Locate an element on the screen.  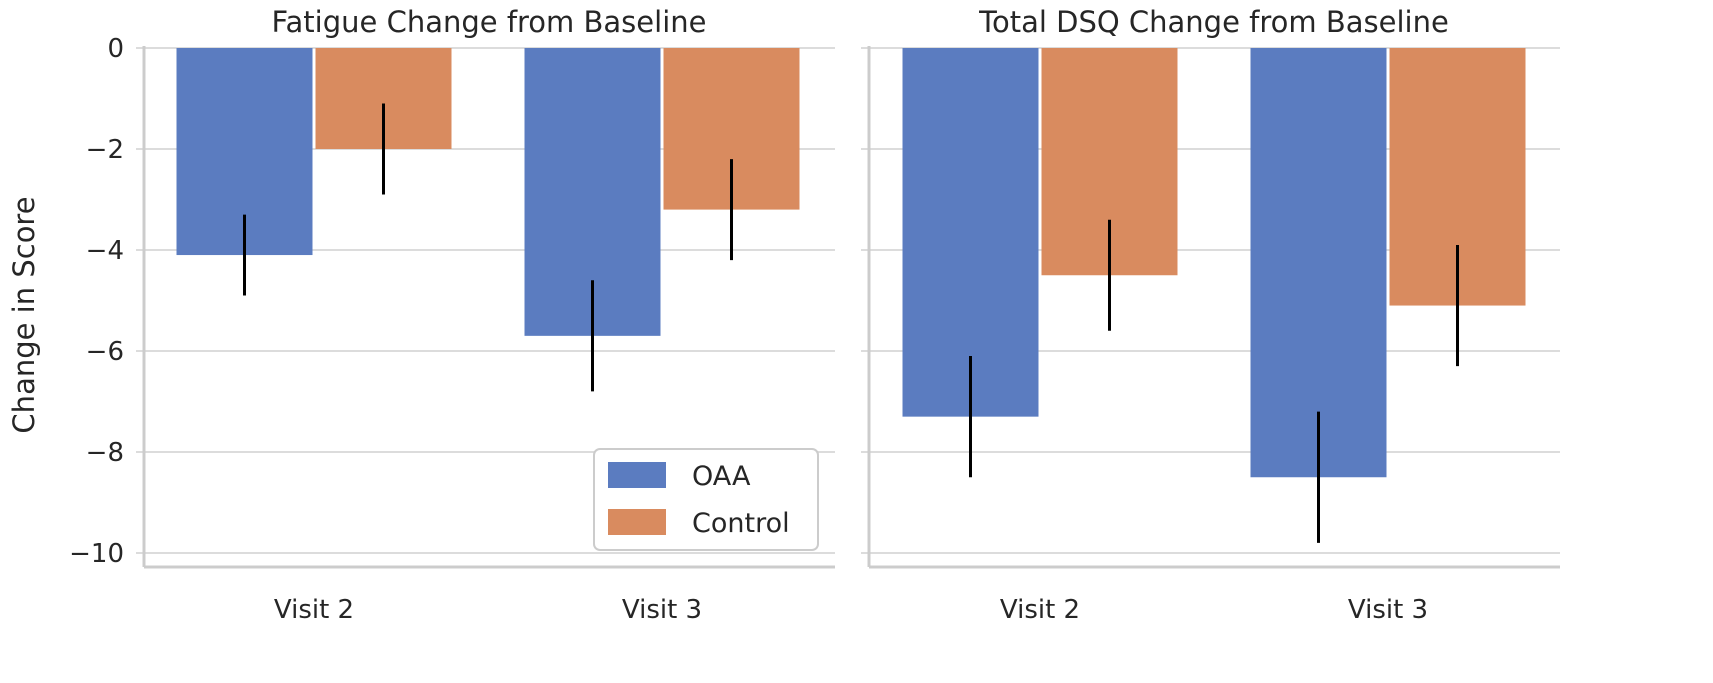
fatigue-ytick-label: −2 is located at coordinates (105, 150).